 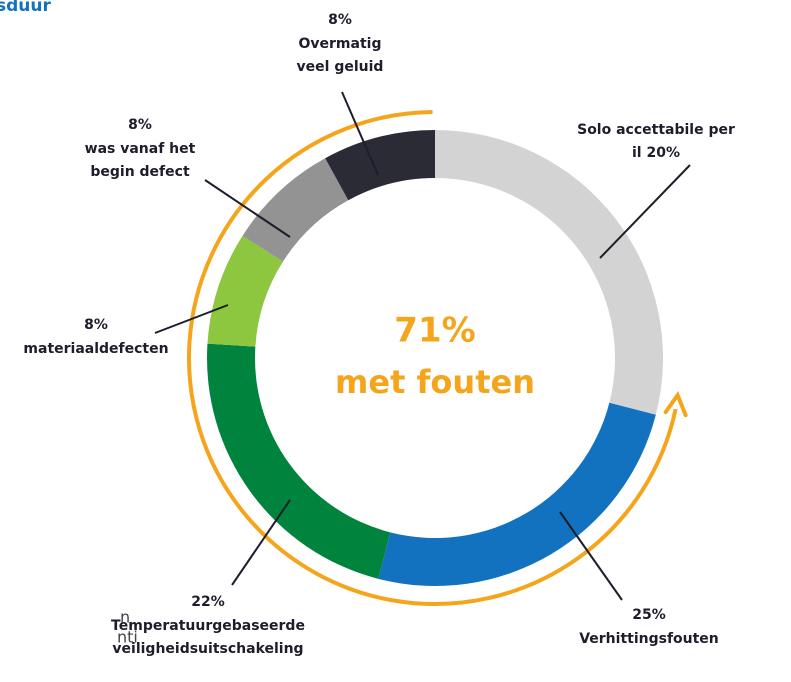 I want to click on slice-label: veiligheidsuitschakeling, so click(x=207, y=649).